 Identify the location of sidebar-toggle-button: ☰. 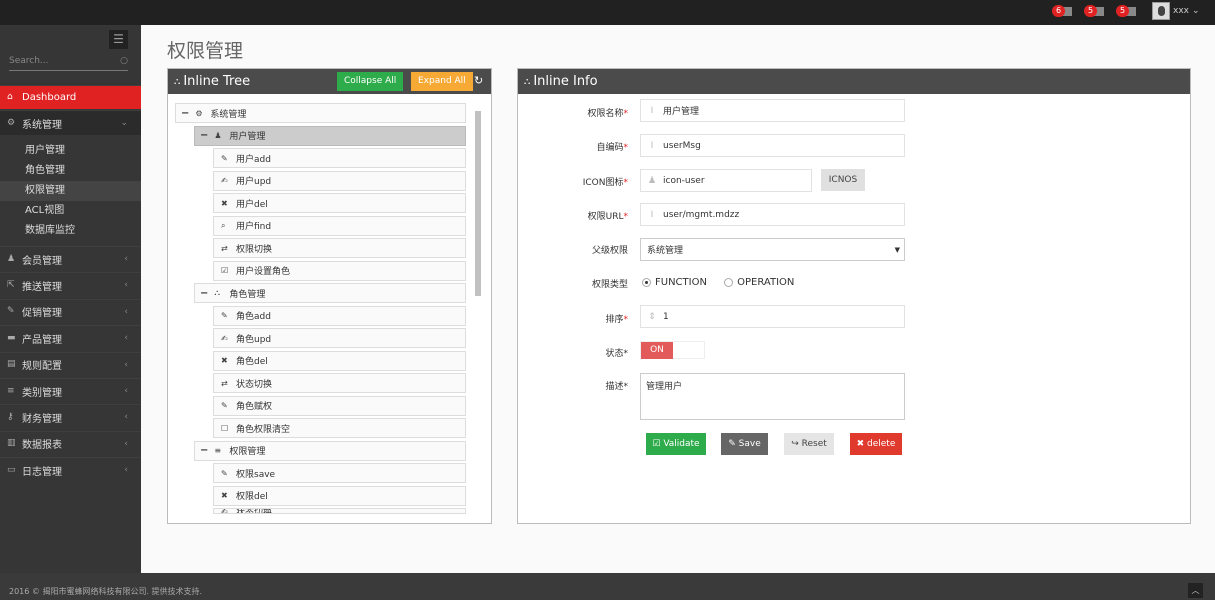
(118, 39).